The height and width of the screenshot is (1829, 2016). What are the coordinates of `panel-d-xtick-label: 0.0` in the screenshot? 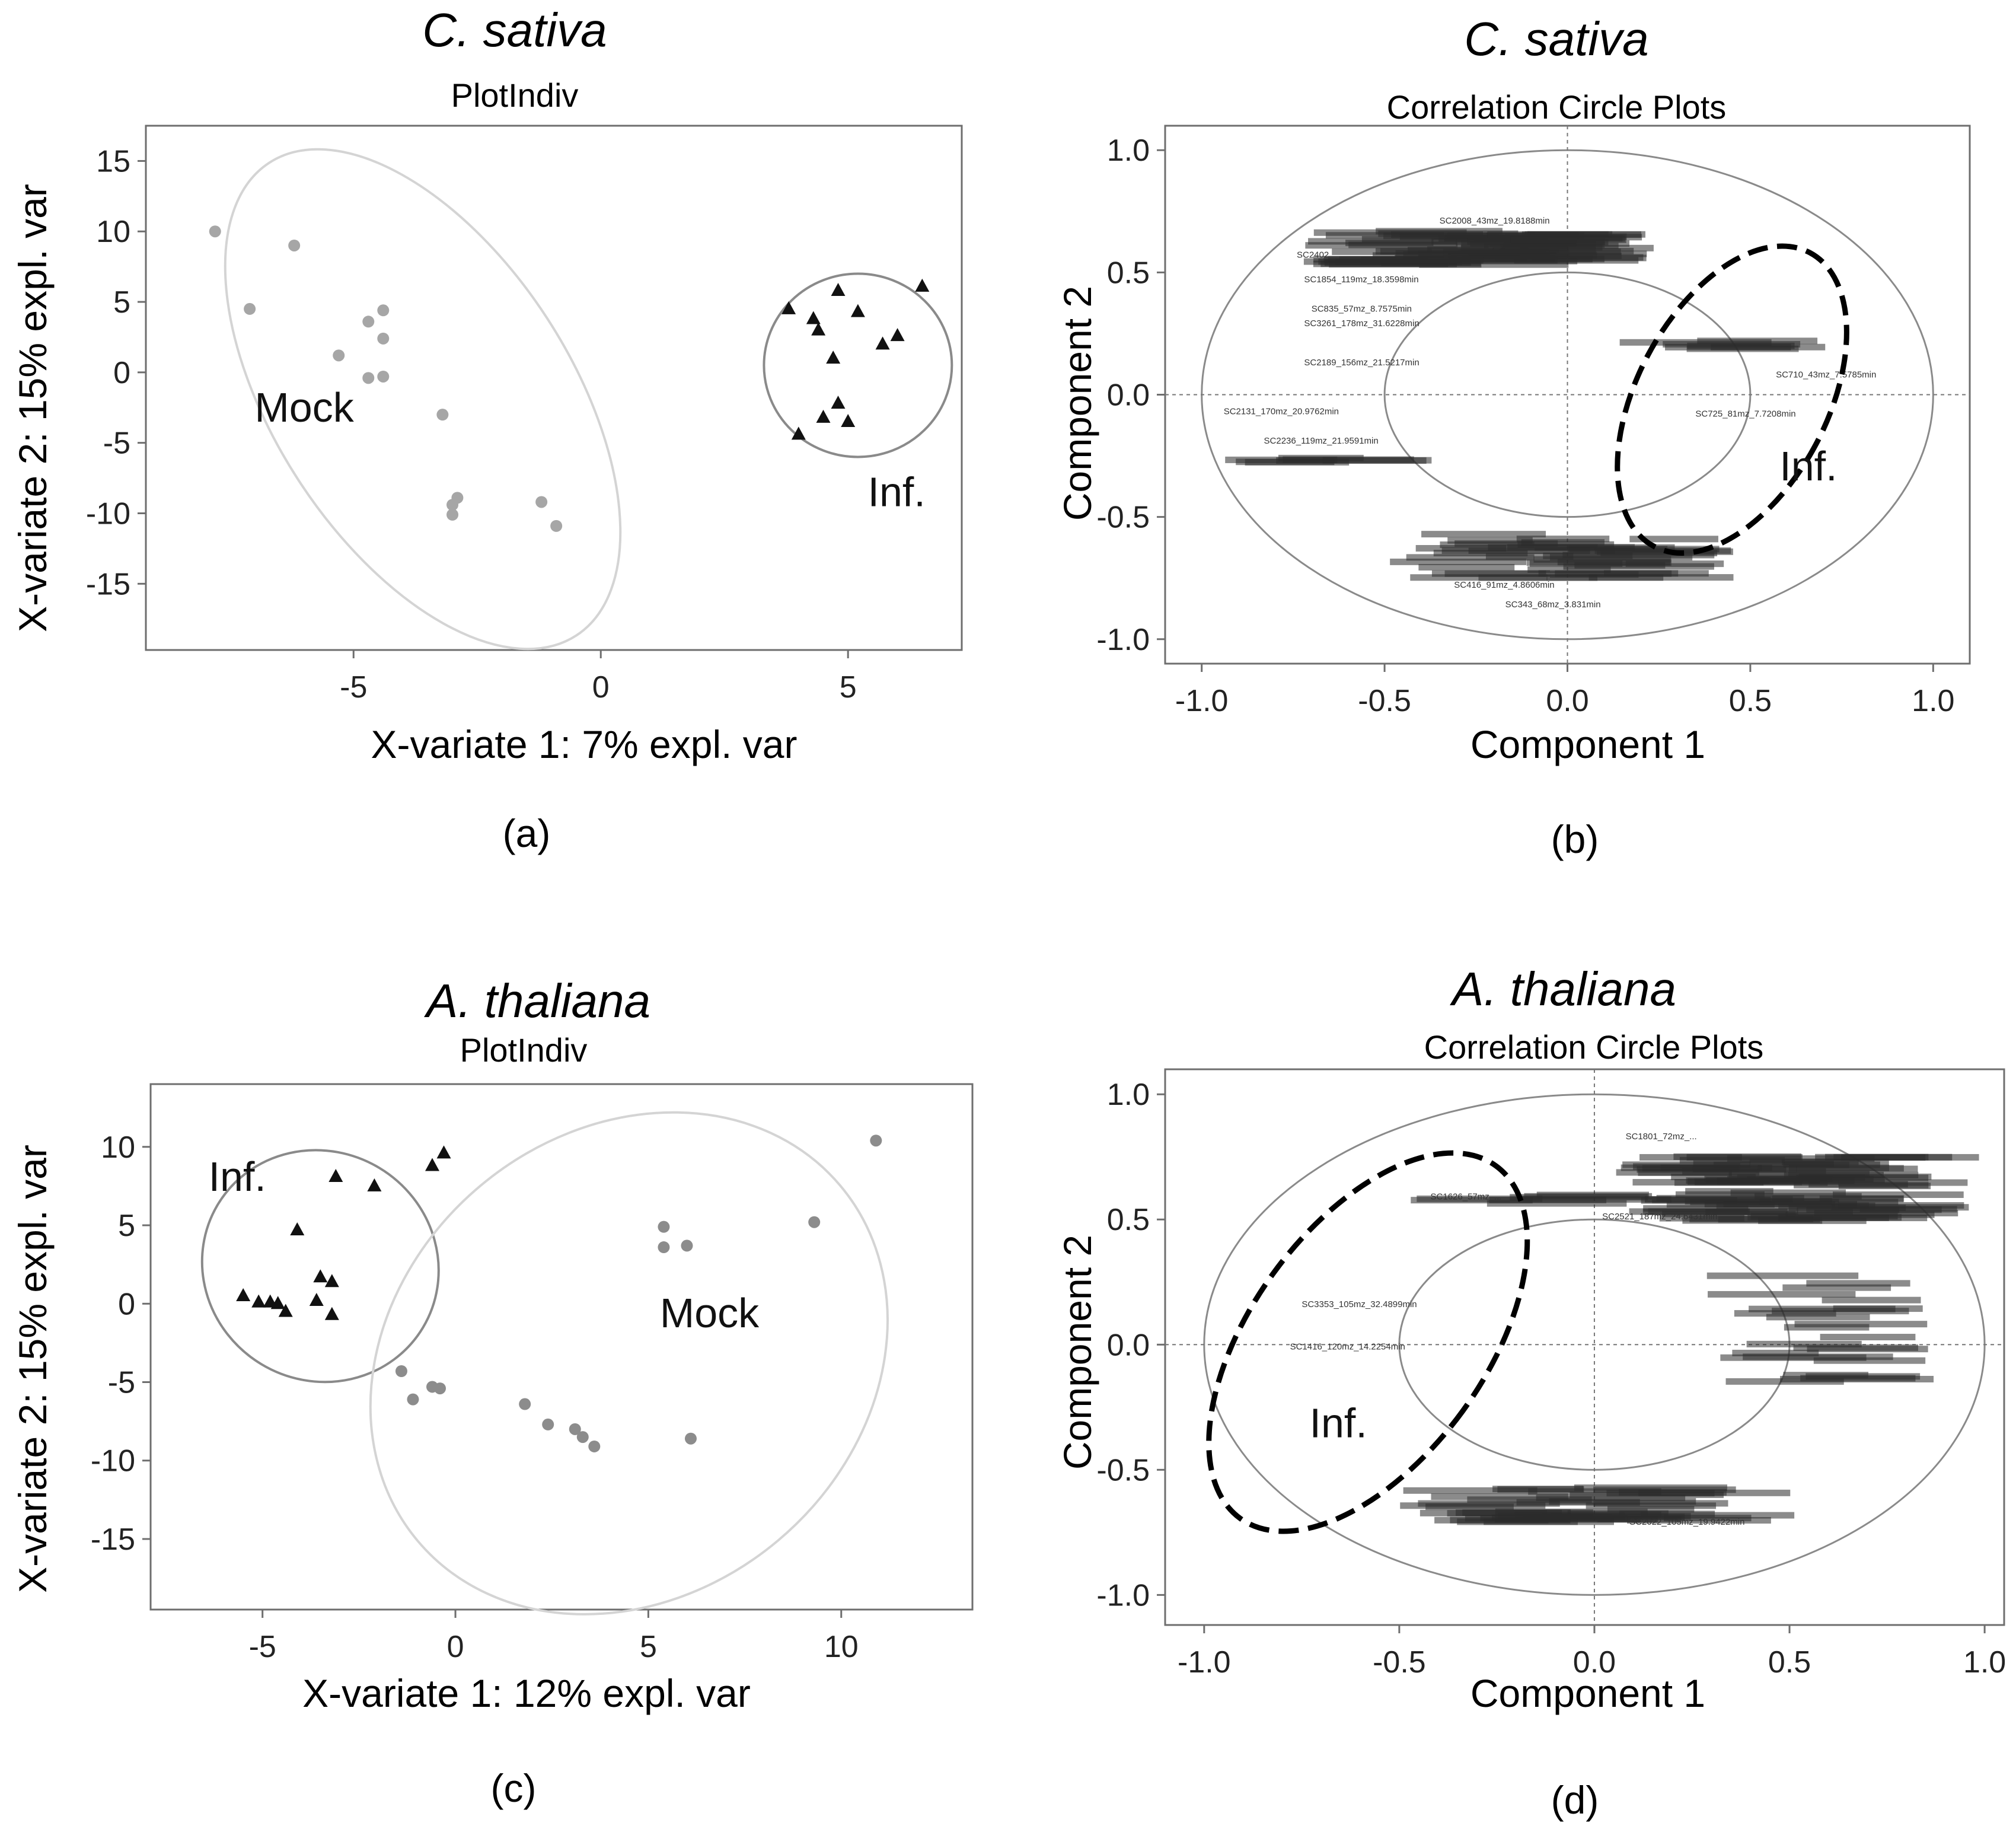 It's located at (1594, 1663).